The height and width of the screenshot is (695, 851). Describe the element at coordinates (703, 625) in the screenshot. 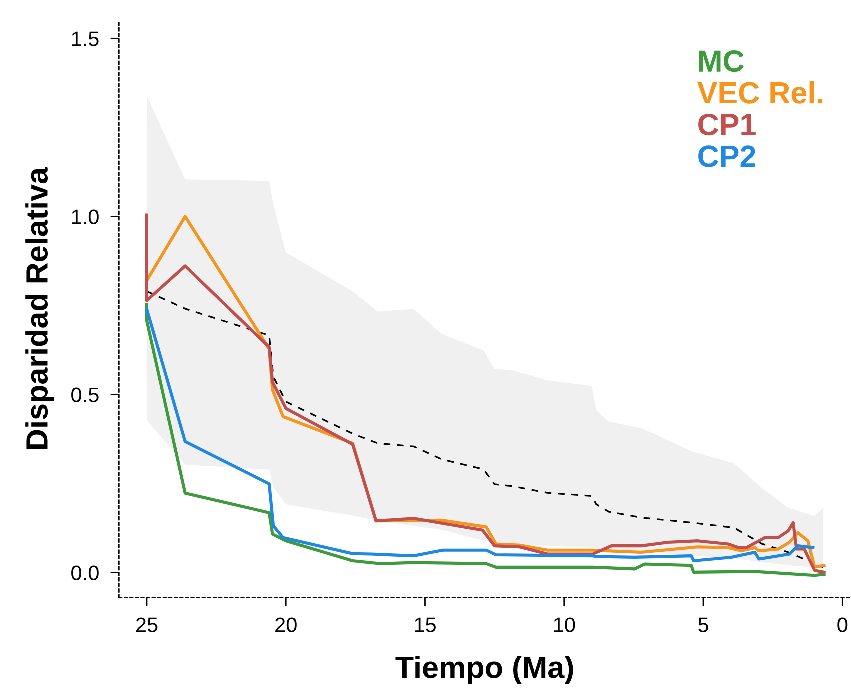

I see `x-tick-label: 5` at that location.